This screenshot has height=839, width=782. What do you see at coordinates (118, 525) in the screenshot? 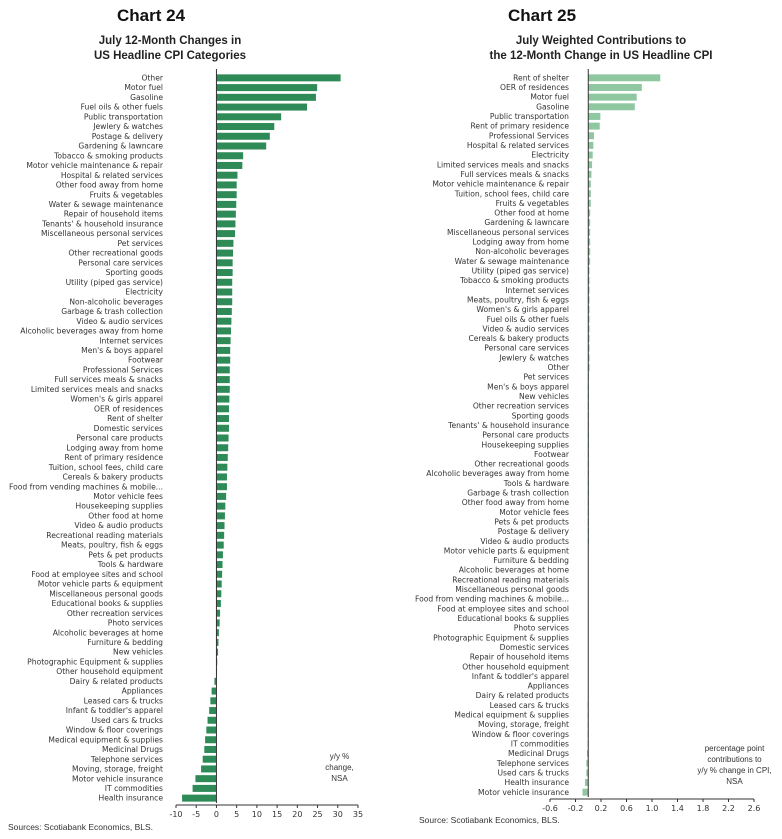
I see `category-label: Video & audio products` at bounding box center [118, 525].